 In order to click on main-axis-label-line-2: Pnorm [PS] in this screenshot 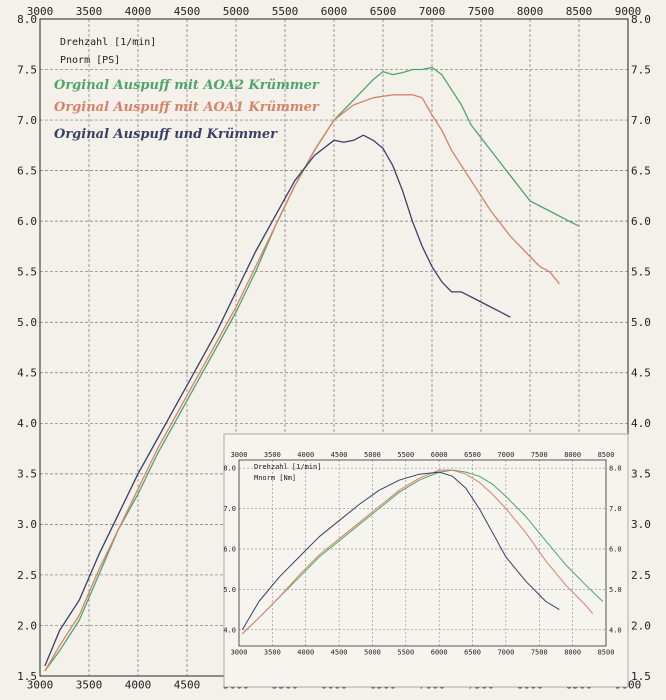, I will do `click(90, 60)`.